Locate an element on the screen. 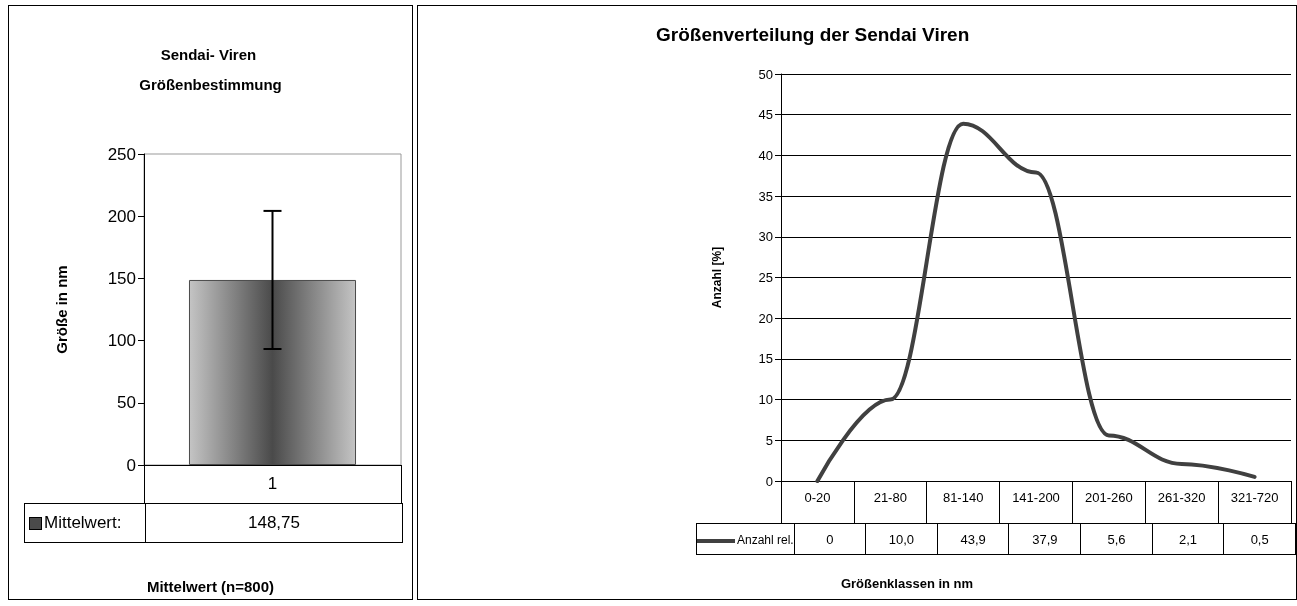 The image size is (1297, 606). y-tick-label: 30 is located at coordinates (765, 237).